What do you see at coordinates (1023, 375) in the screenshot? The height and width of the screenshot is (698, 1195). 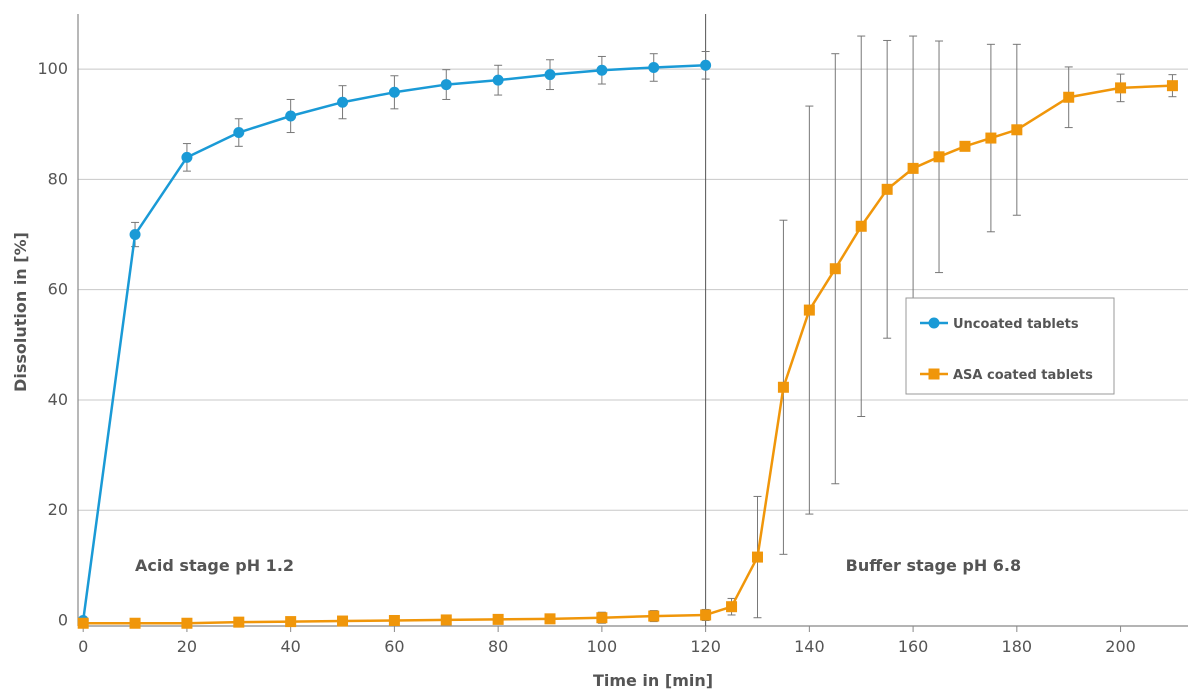 I see `legend-label: ASA coated tablets` at bounding box center [1023, 375].